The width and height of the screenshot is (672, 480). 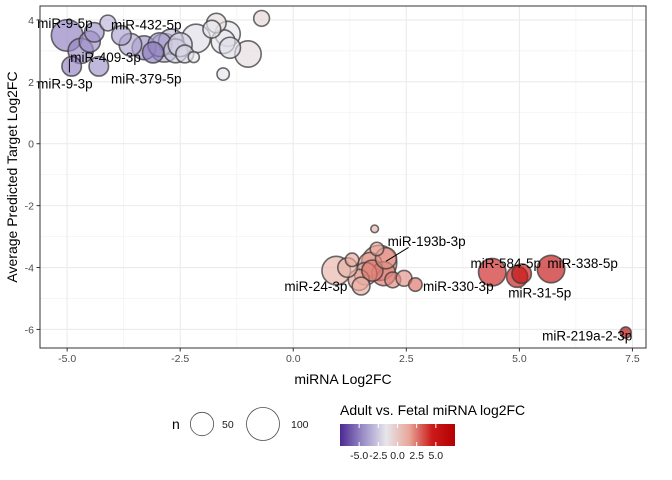 I want to click on point-label: miR-31-5p, so click(x=539, y=292).